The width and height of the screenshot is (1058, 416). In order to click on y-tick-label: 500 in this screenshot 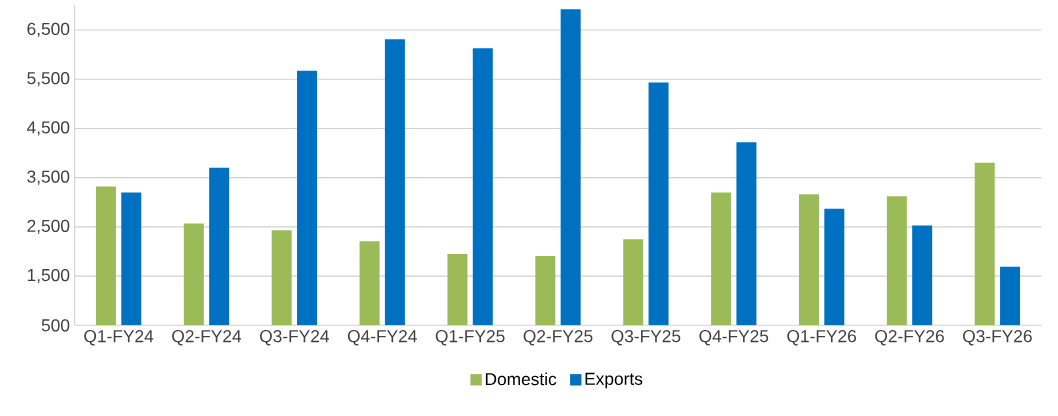, I will do `click(55, 325)`.